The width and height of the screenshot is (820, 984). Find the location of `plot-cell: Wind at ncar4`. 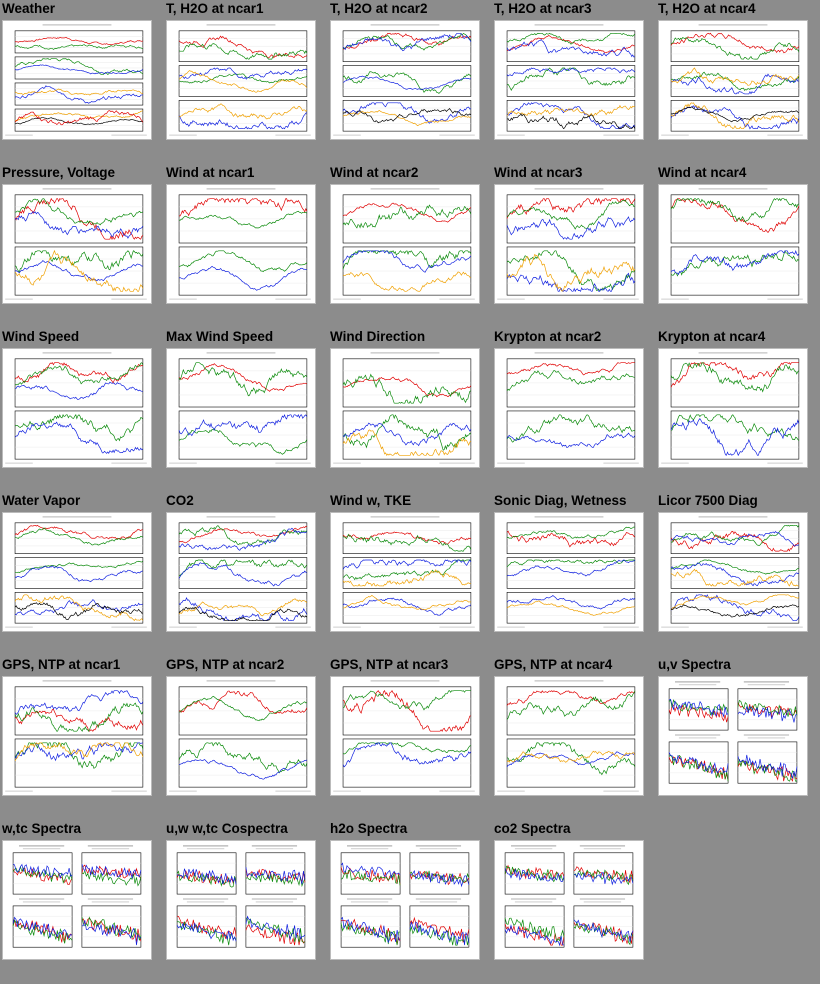

plot-cell: Wind at ncar4 is located at coordinates (734, 244).